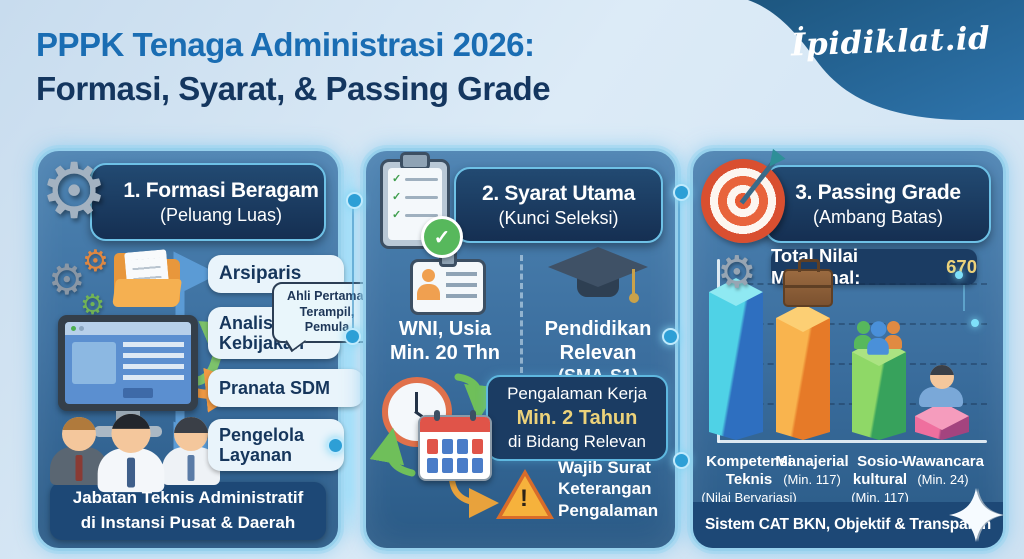 Image resolution: width=1024 pixels, height=559 pixels. What do you see at coordinates (879, 329) in the screenshot?
I see `people-icon` at bounding box center [879, 329].